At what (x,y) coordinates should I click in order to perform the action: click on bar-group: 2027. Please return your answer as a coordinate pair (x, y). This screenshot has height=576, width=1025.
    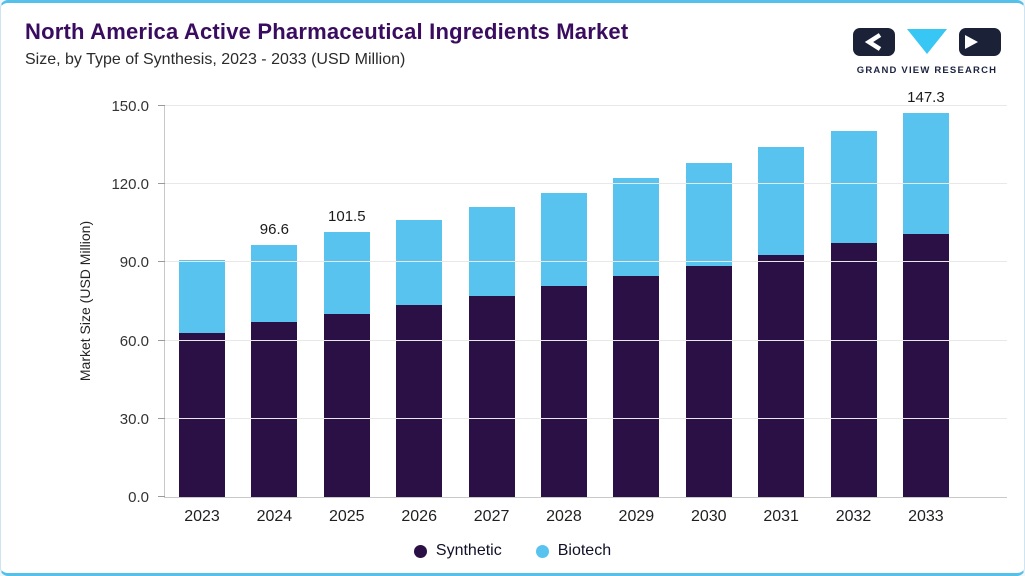
    Looking at the image, I should click on (491, 315).